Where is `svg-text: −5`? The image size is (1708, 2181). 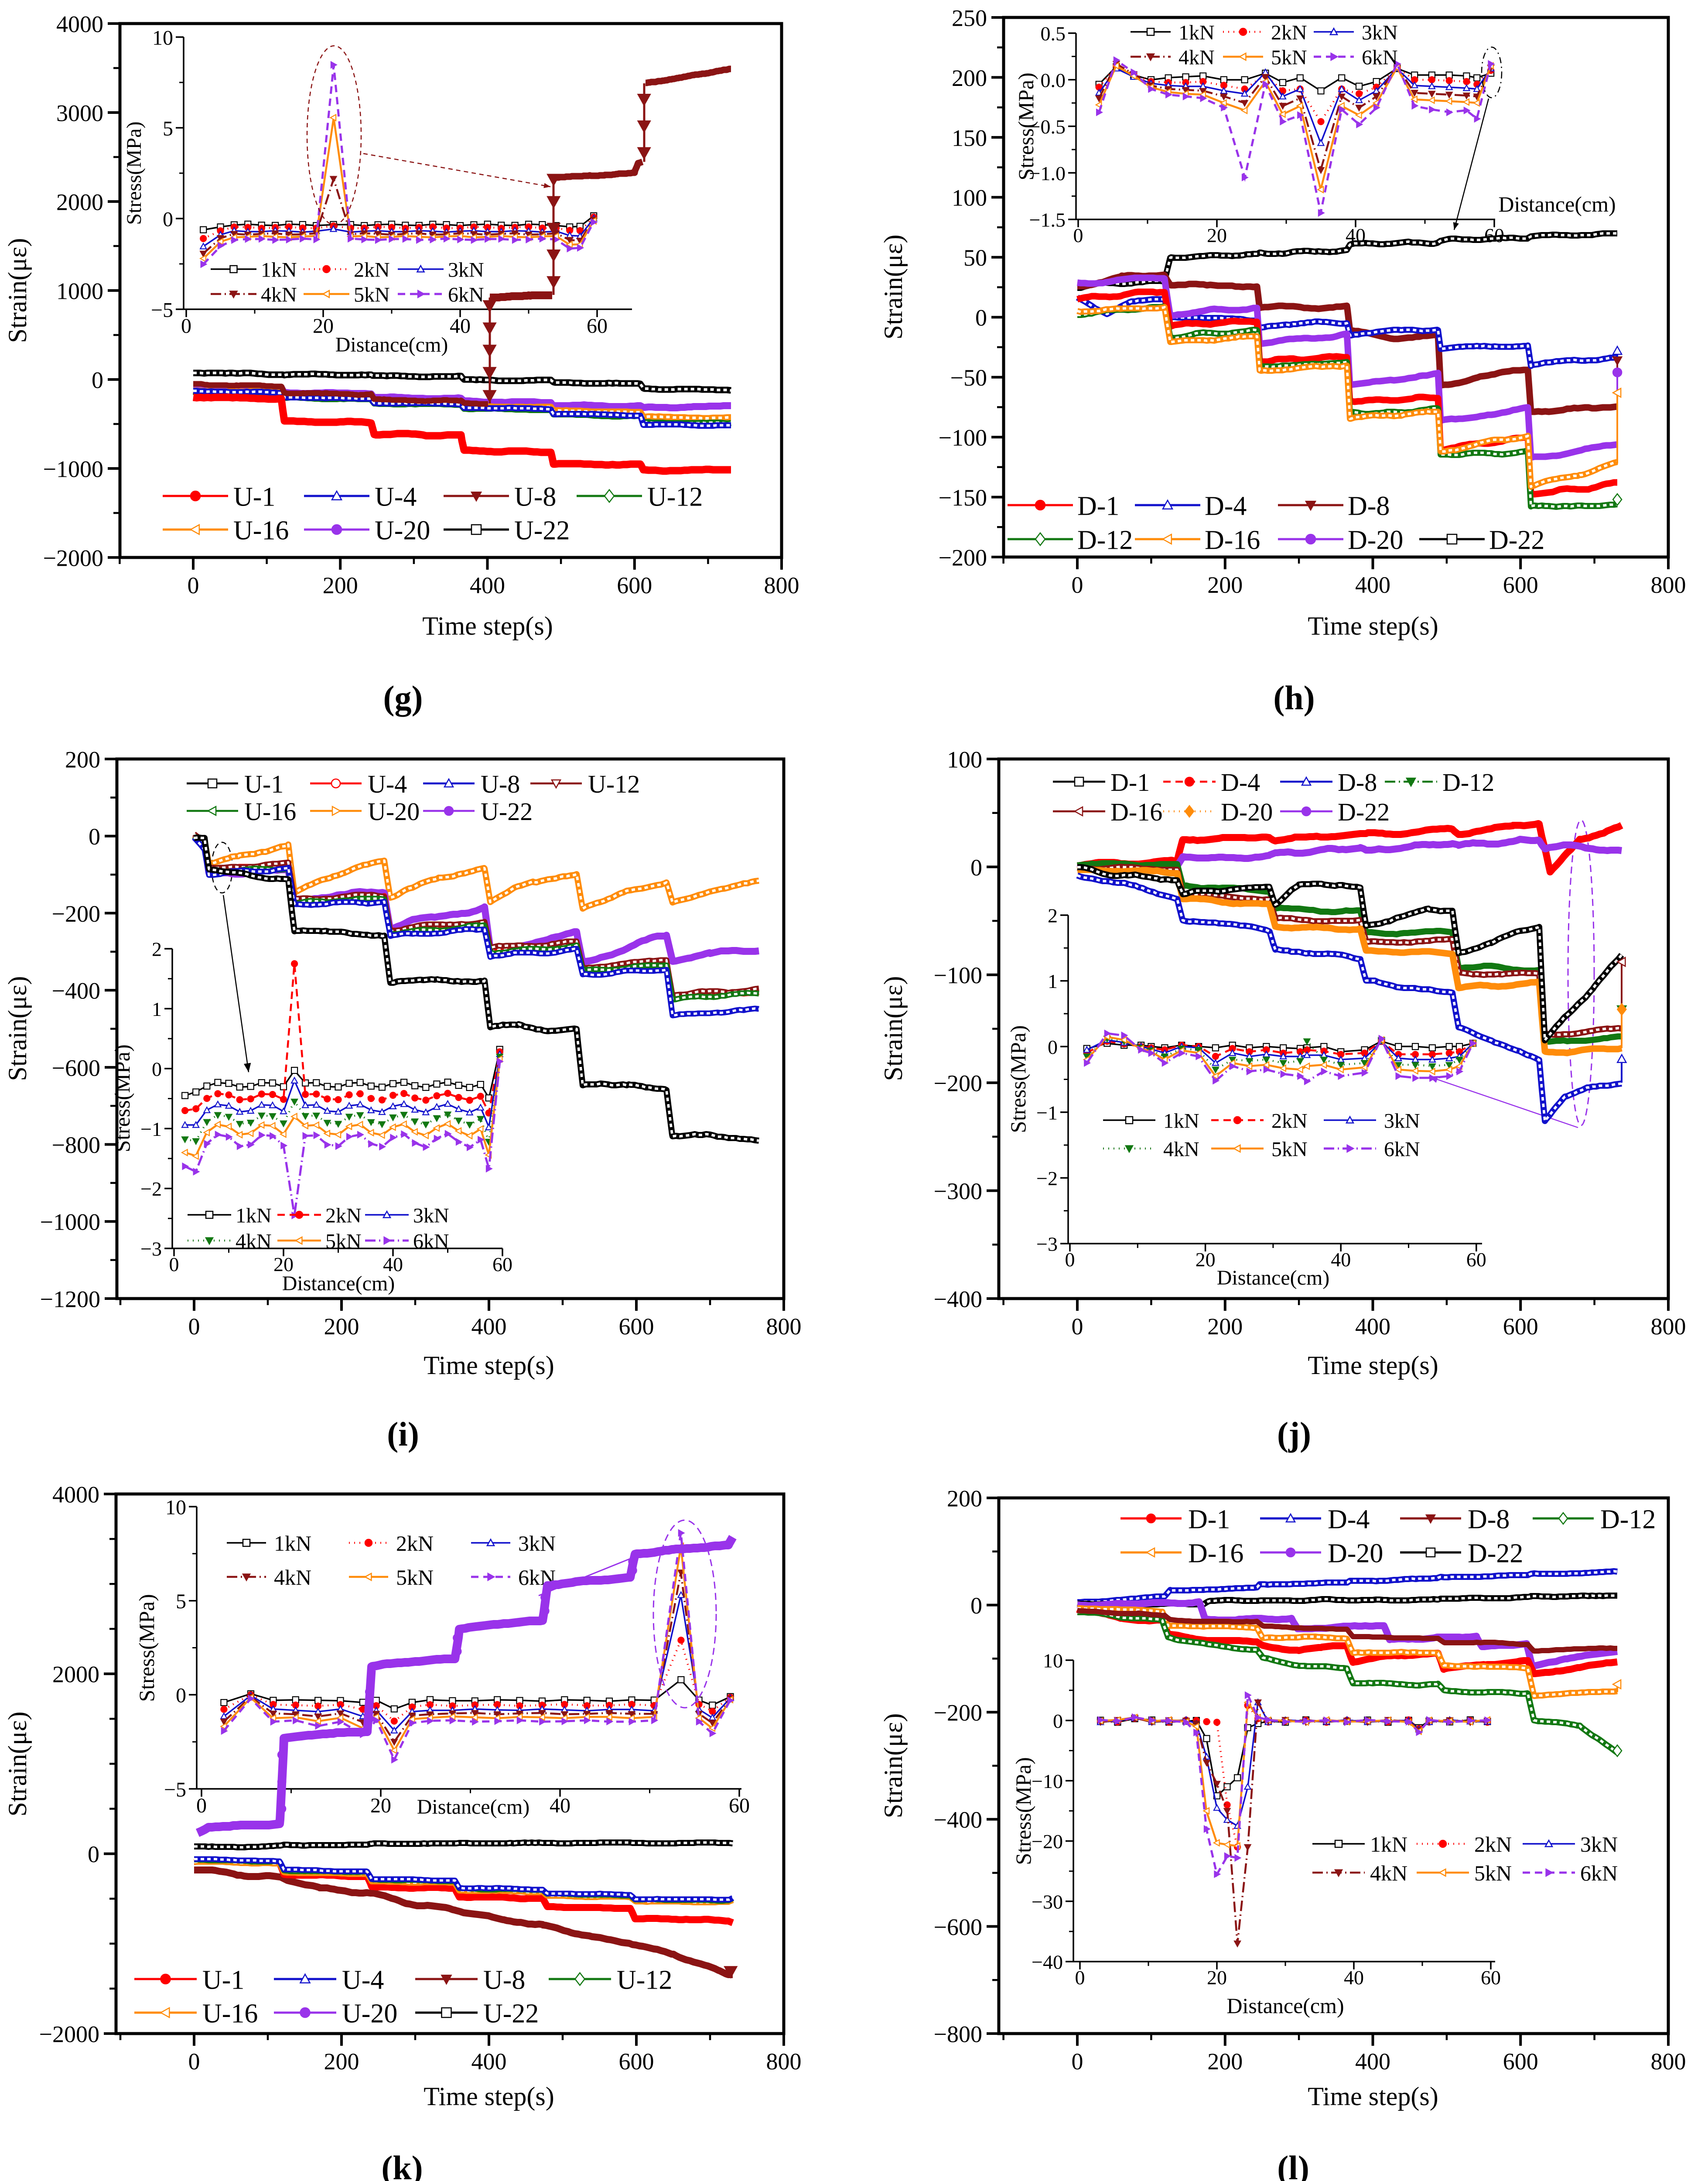 svg-text: −5 is located at coordinates (162, 309).